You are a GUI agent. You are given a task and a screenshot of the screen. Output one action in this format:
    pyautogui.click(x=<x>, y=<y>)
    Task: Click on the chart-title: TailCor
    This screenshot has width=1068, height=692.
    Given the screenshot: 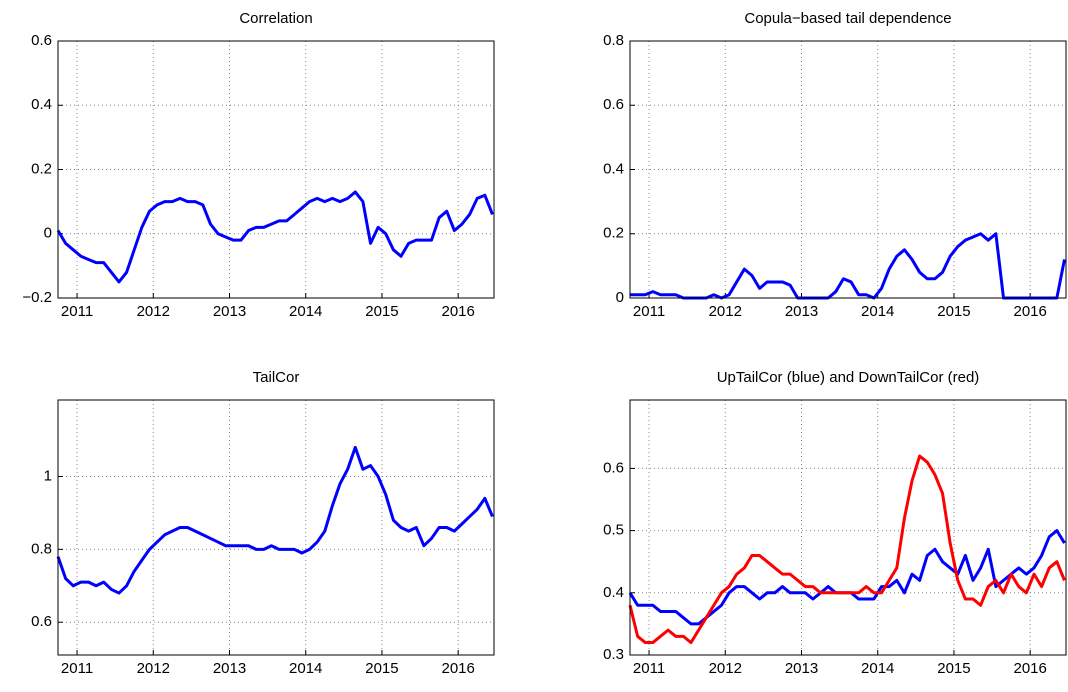 What is the action you would take?
    pyautogui.click(x=276, y=377)
    